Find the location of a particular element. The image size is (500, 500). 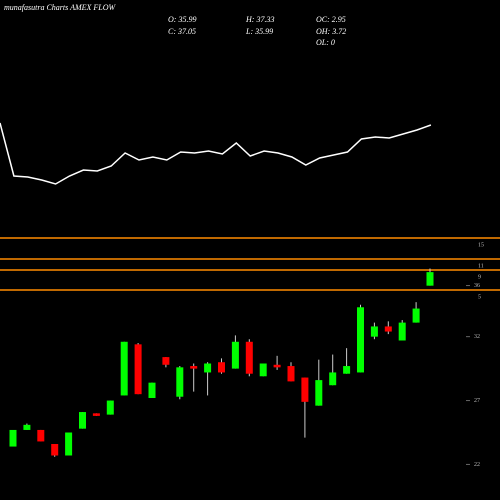

level-label: 9 is located at coordinates (479, 277).